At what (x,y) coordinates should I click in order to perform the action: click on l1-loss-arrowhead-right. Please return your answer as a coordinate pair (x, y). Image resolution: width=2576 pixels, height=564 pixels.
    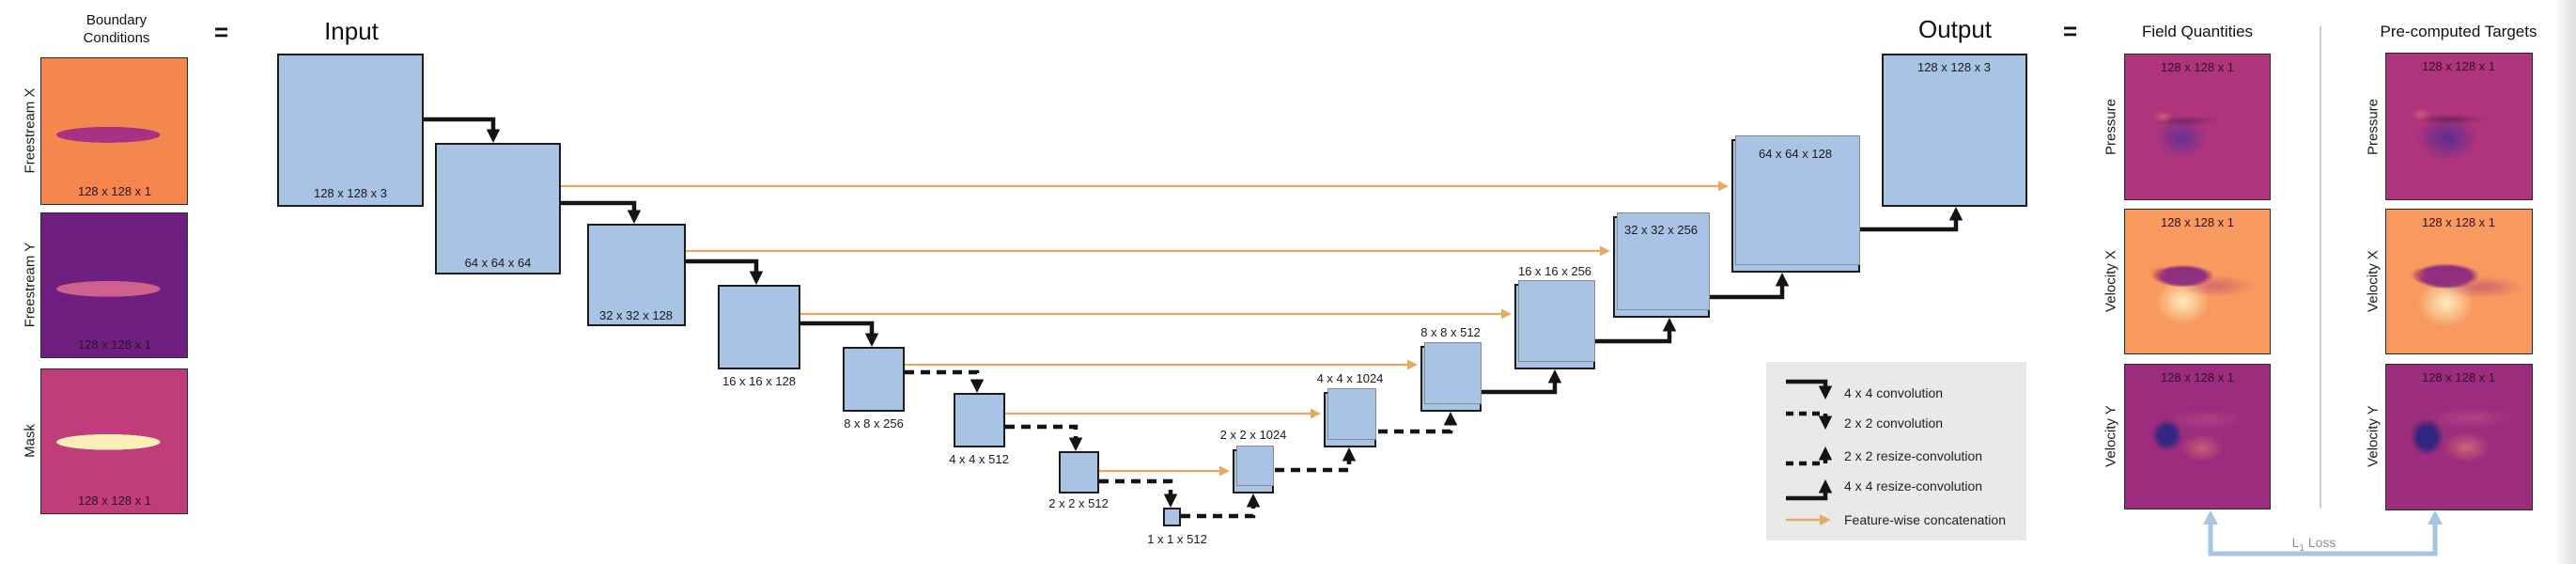
    Looking at the image, I should click on (2436, 517).